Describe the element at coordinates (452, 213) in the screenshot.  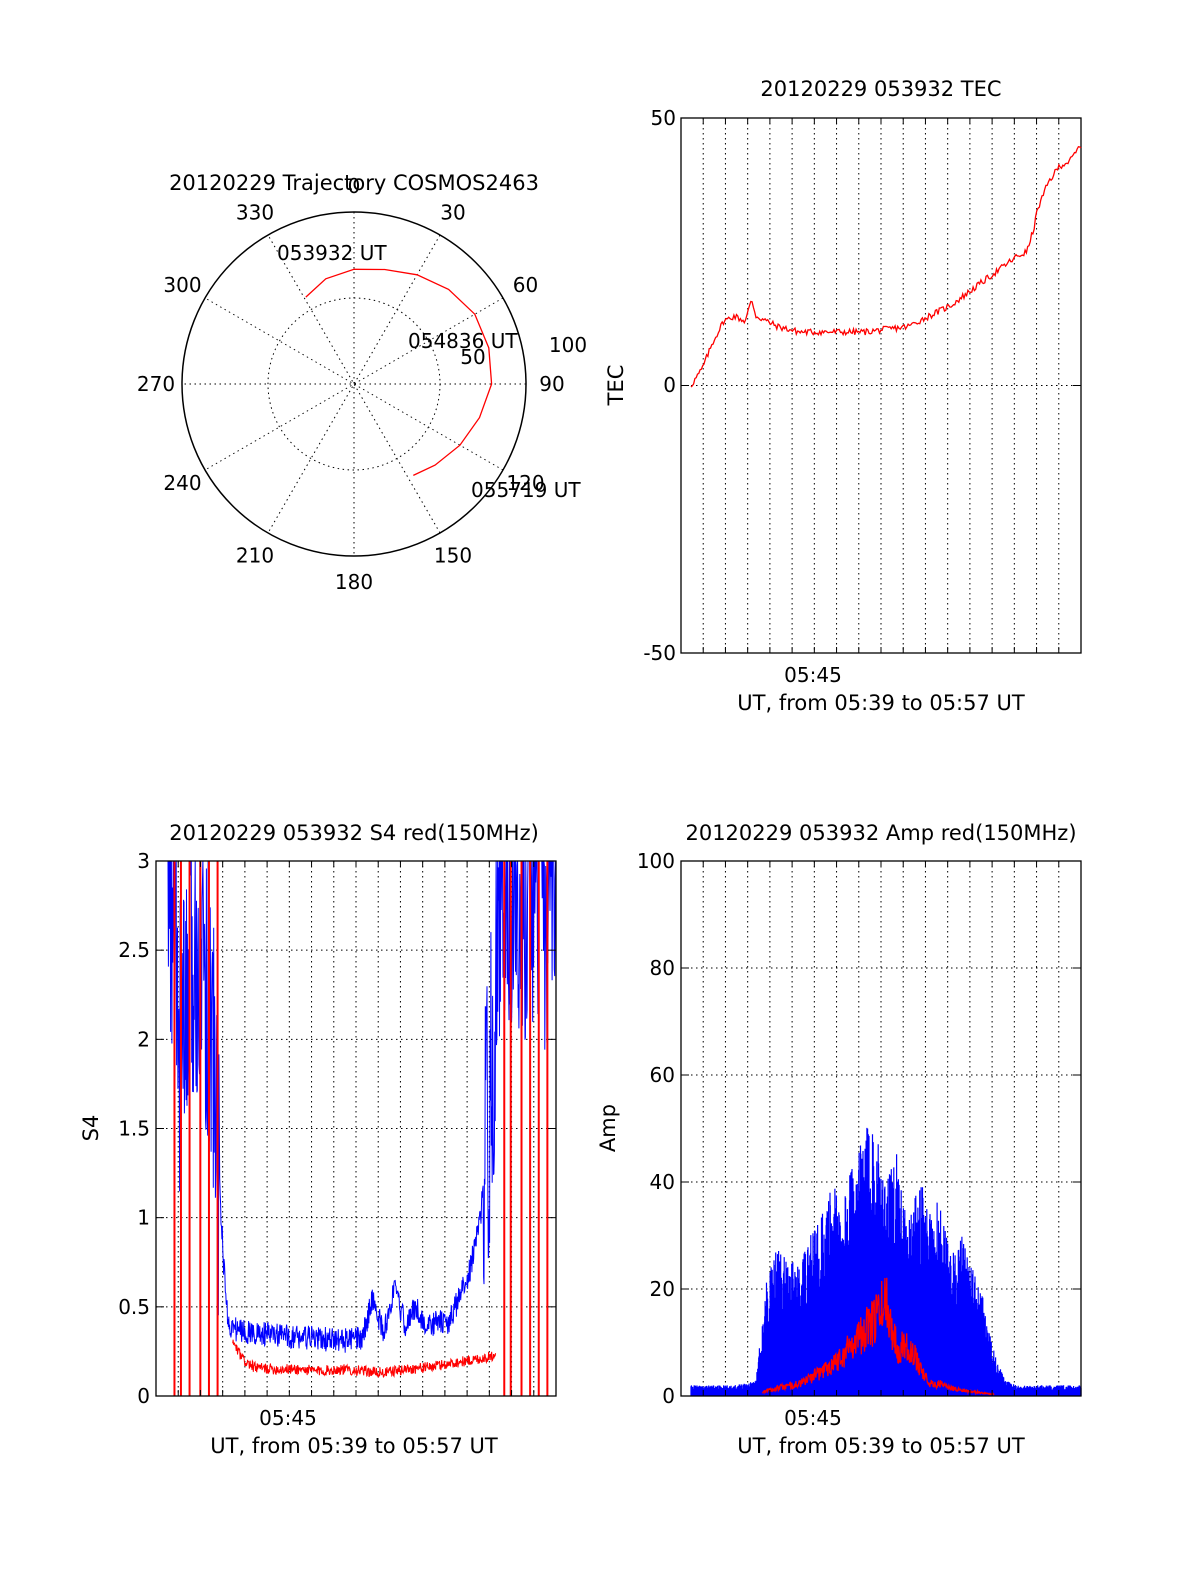
I see `polar-angle-label-30: 30` at that location.